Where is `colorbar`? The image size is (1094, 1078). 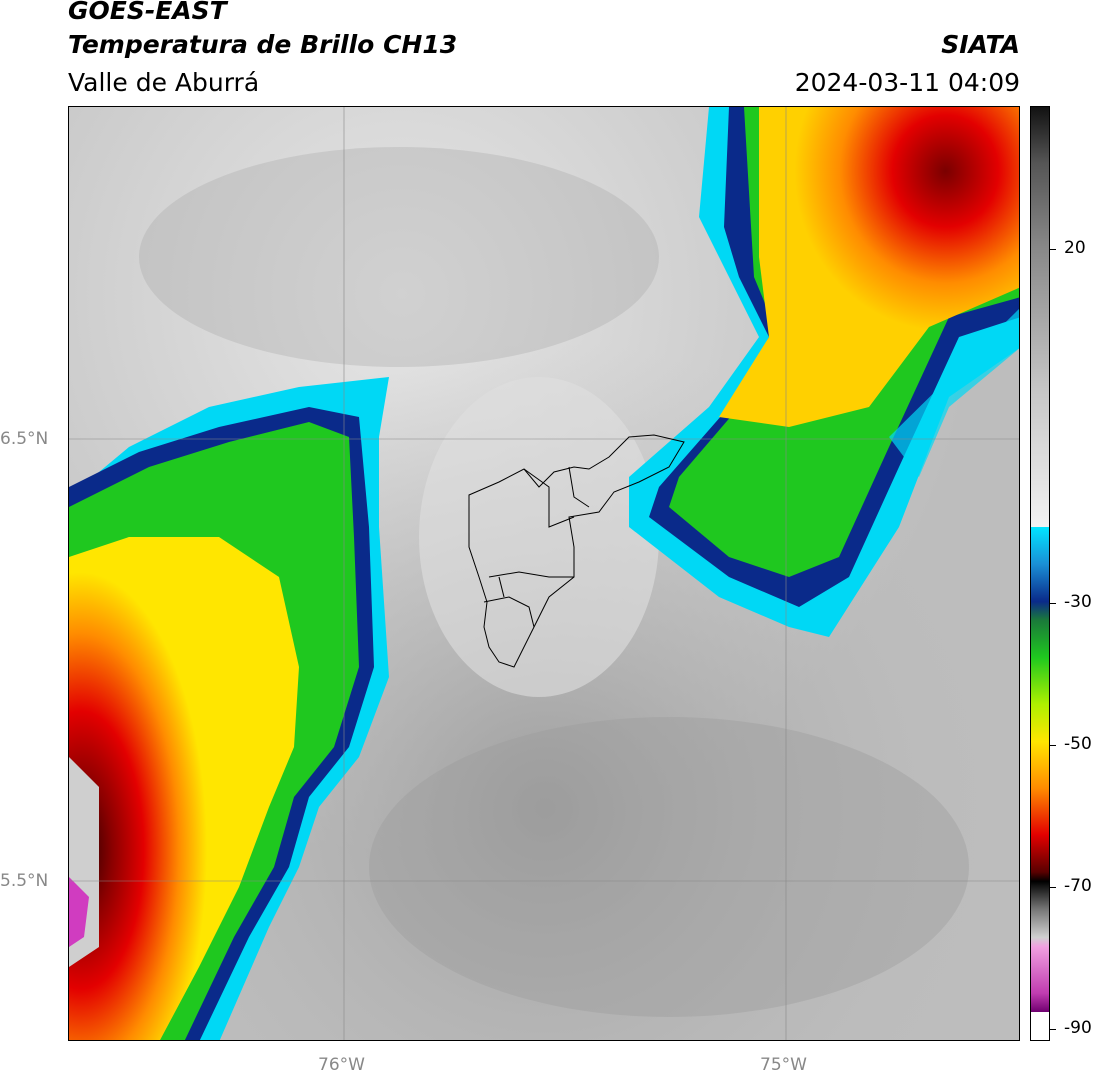 colorbar is located at coordinates (1040, 573).